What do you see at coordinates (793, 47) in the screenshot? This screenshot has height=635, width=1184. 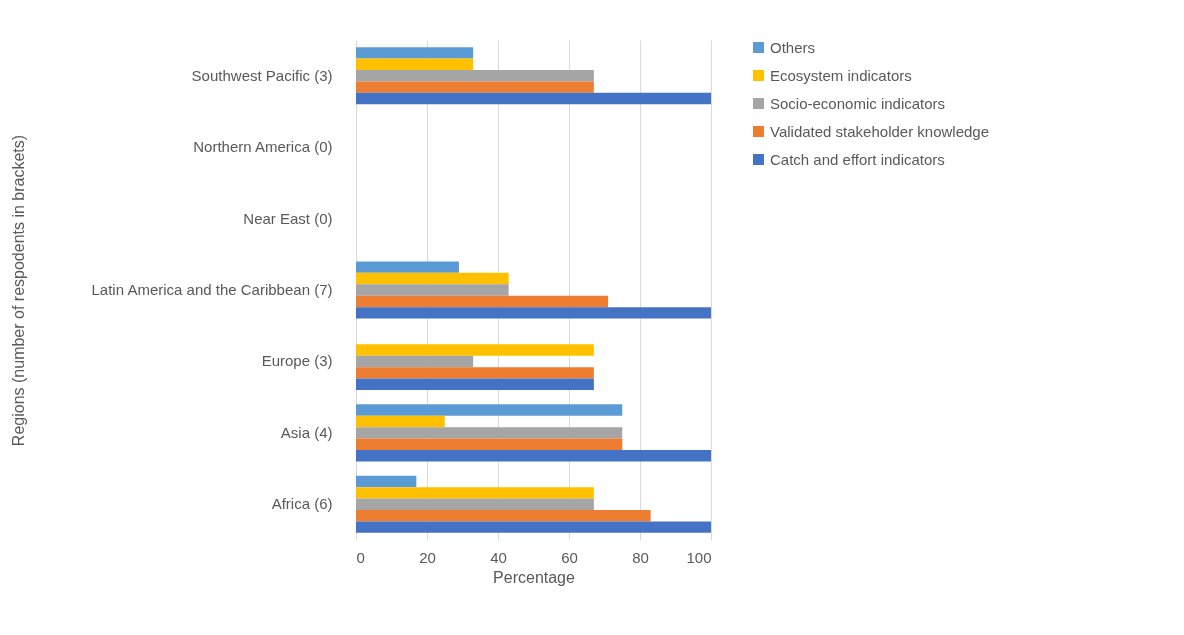 I see `legend-label: Others` at bounding box center [793, 47].